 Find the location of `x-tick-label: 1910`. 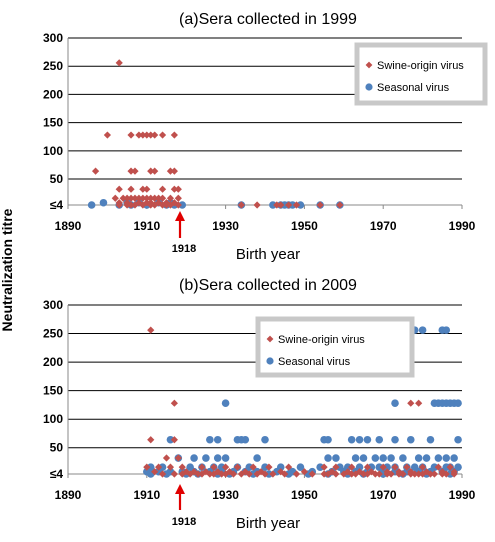

x-tick-label: 1910 is located at coordinates (146, 226).